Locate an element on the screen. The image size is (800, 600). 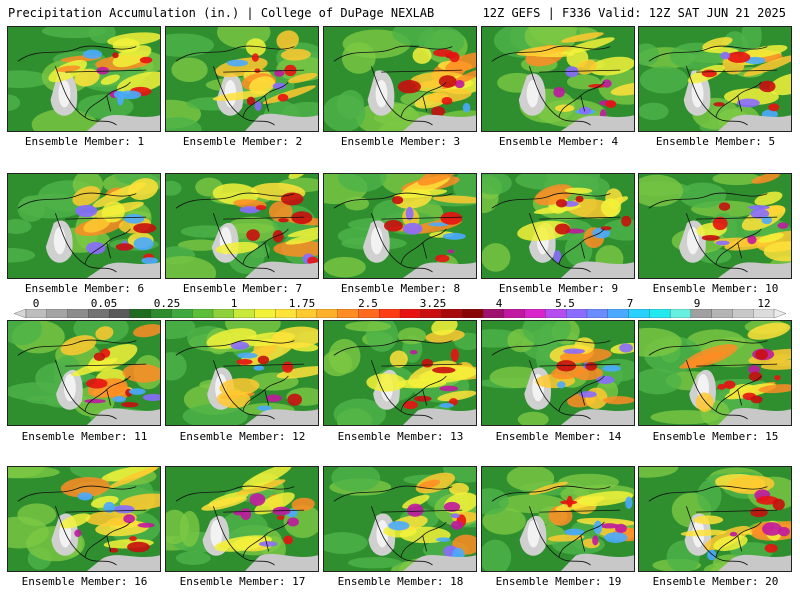
ensemble-member-label: Ensemble Member: 4 is located at coordinates (558, 141).